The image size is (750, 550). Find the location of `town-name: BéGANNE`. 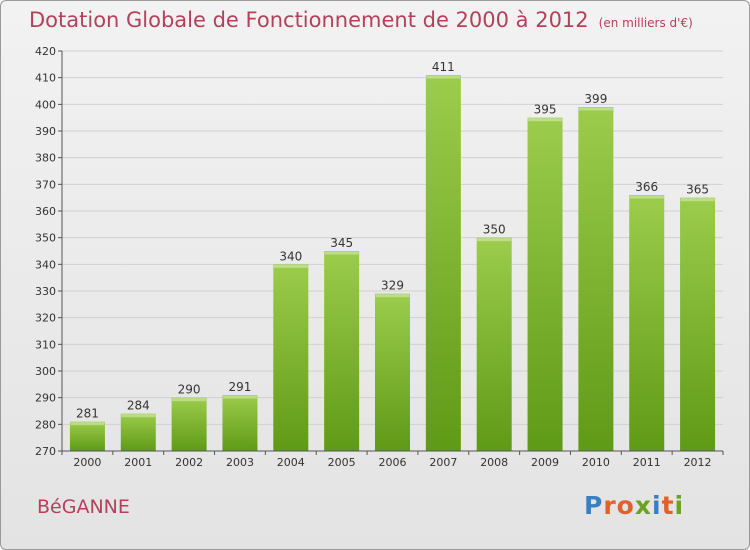

town-name: BéGANNE is located at coordinates (83, 507).